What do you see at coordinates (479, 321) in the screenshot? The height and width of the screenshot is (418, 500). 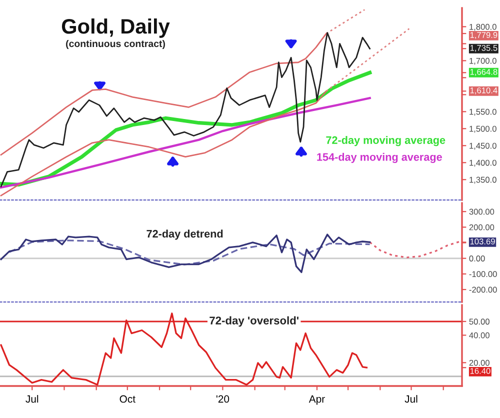 I see `y-tick-label: 50.00` at bounding box center [479, 321].